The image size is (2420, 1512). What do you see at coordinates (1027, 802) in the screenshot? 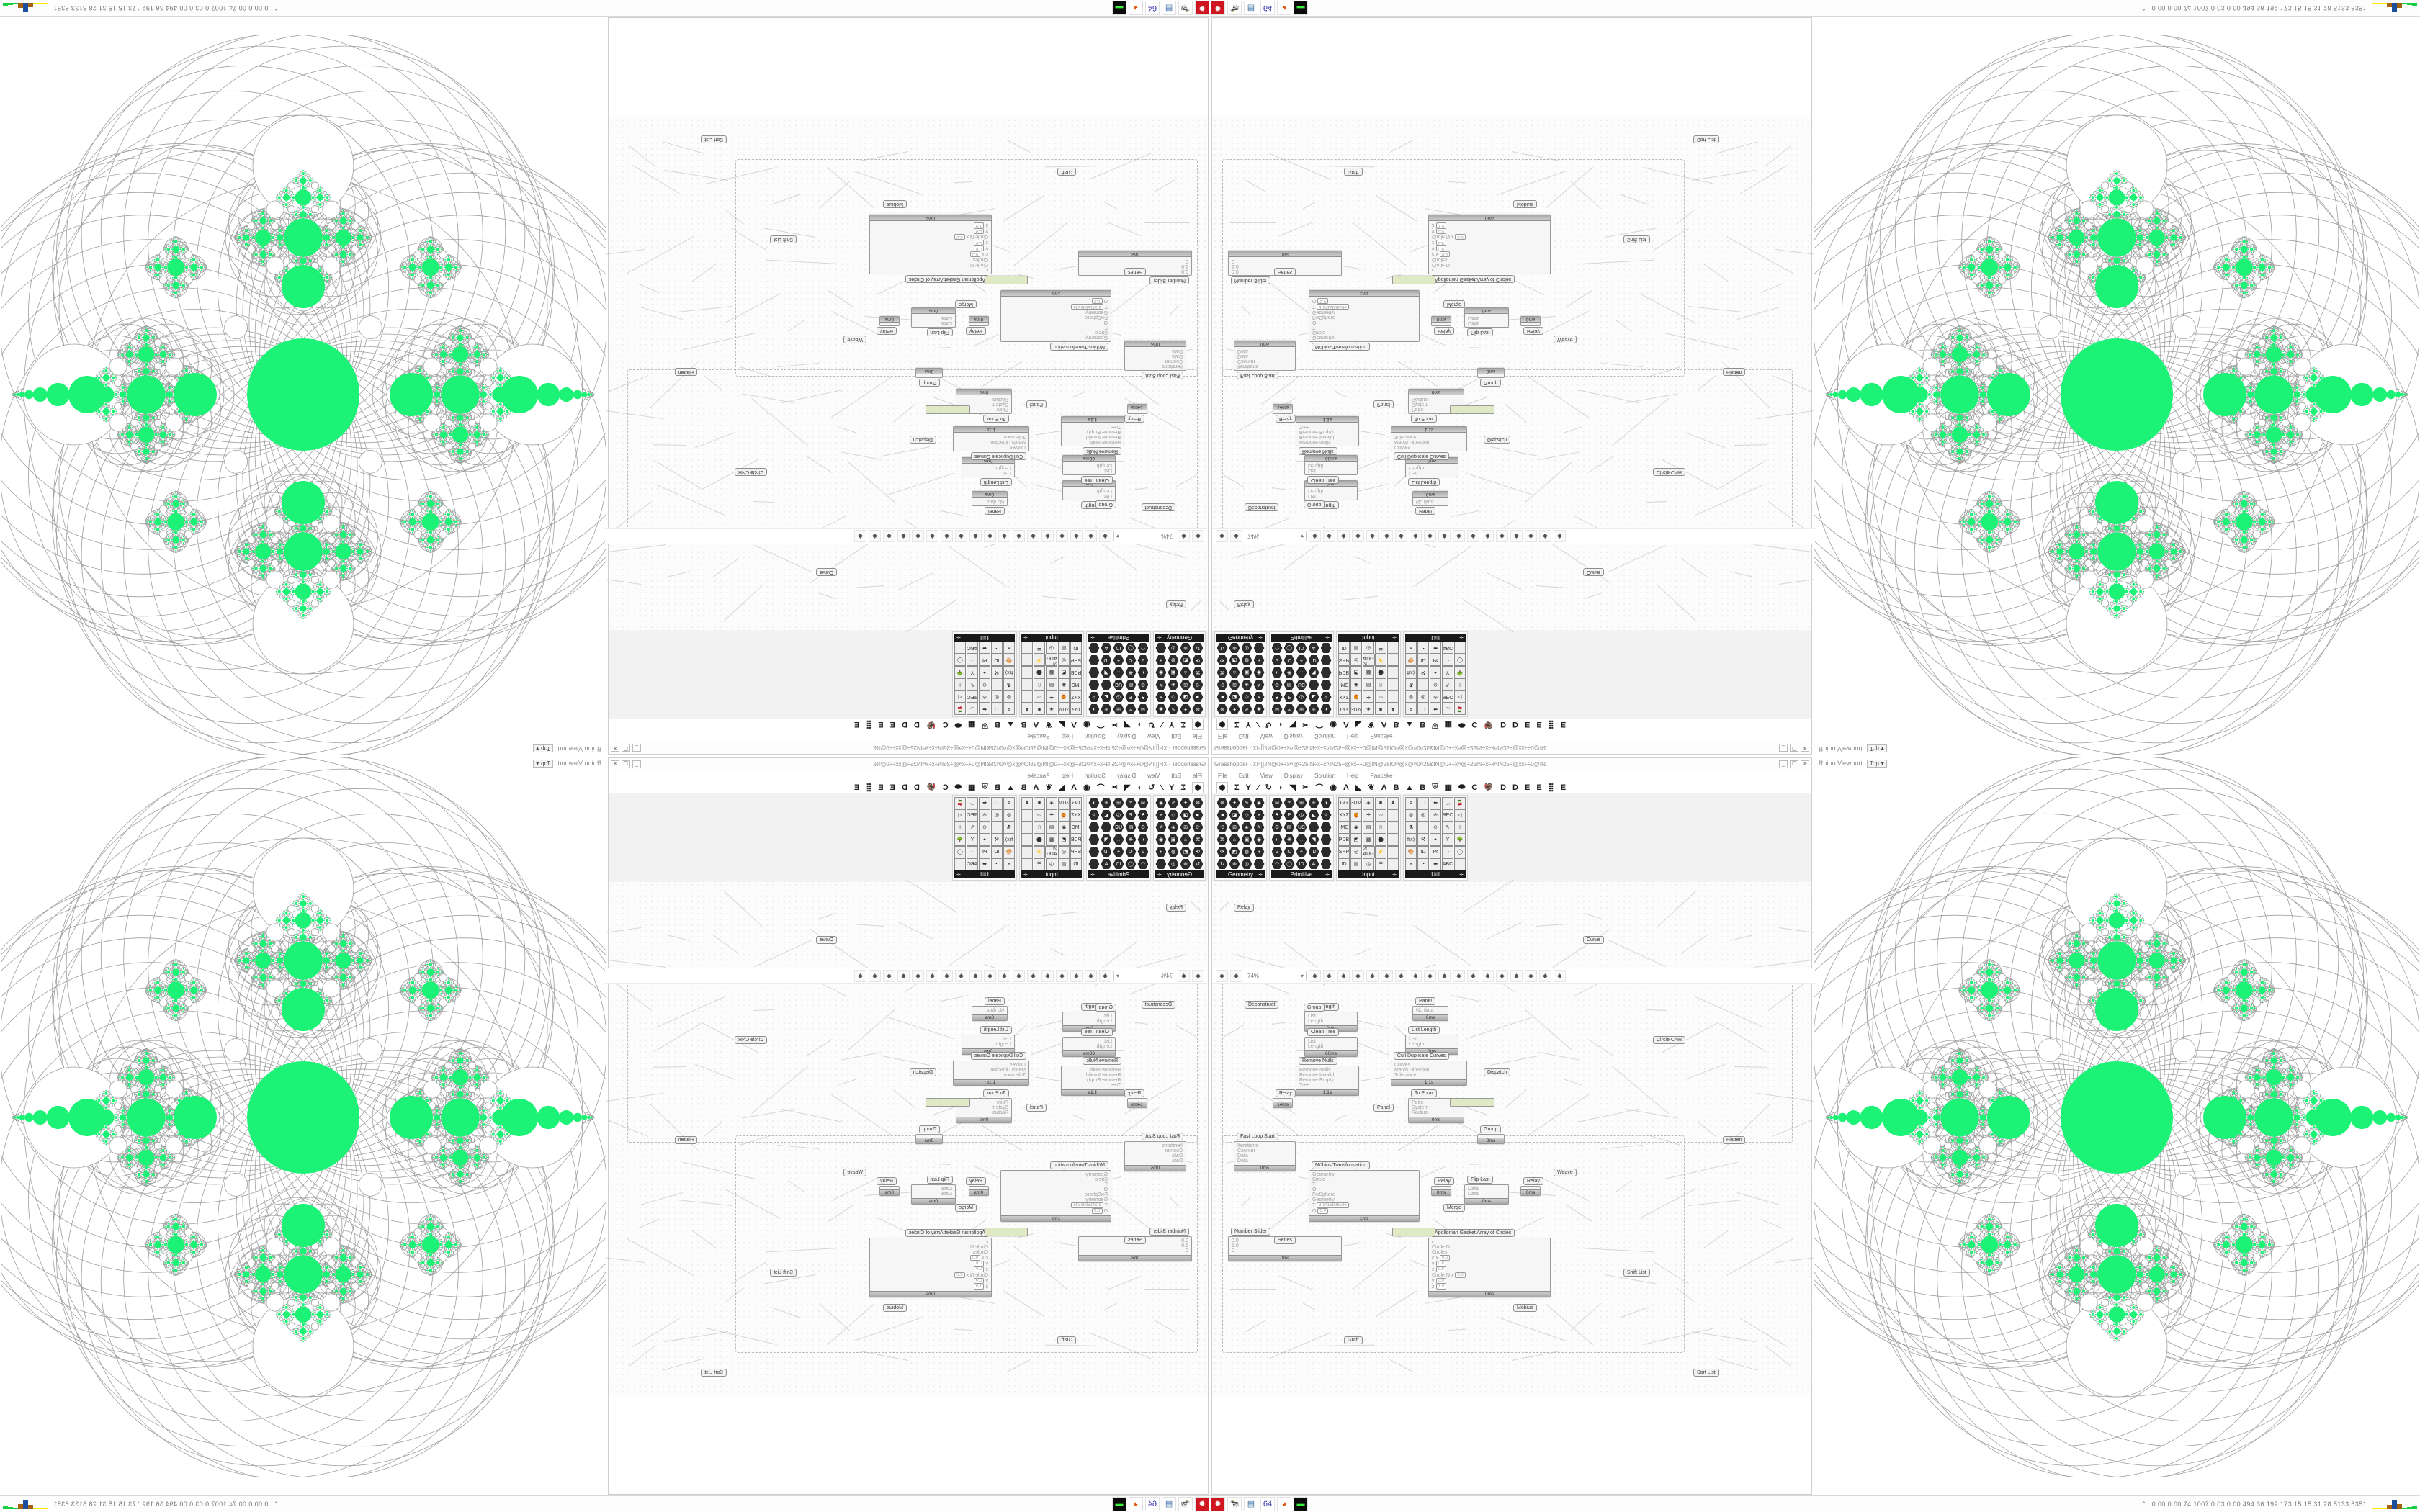
I see `ribbon-button: ⬇` at bounding box center [1027, 802].